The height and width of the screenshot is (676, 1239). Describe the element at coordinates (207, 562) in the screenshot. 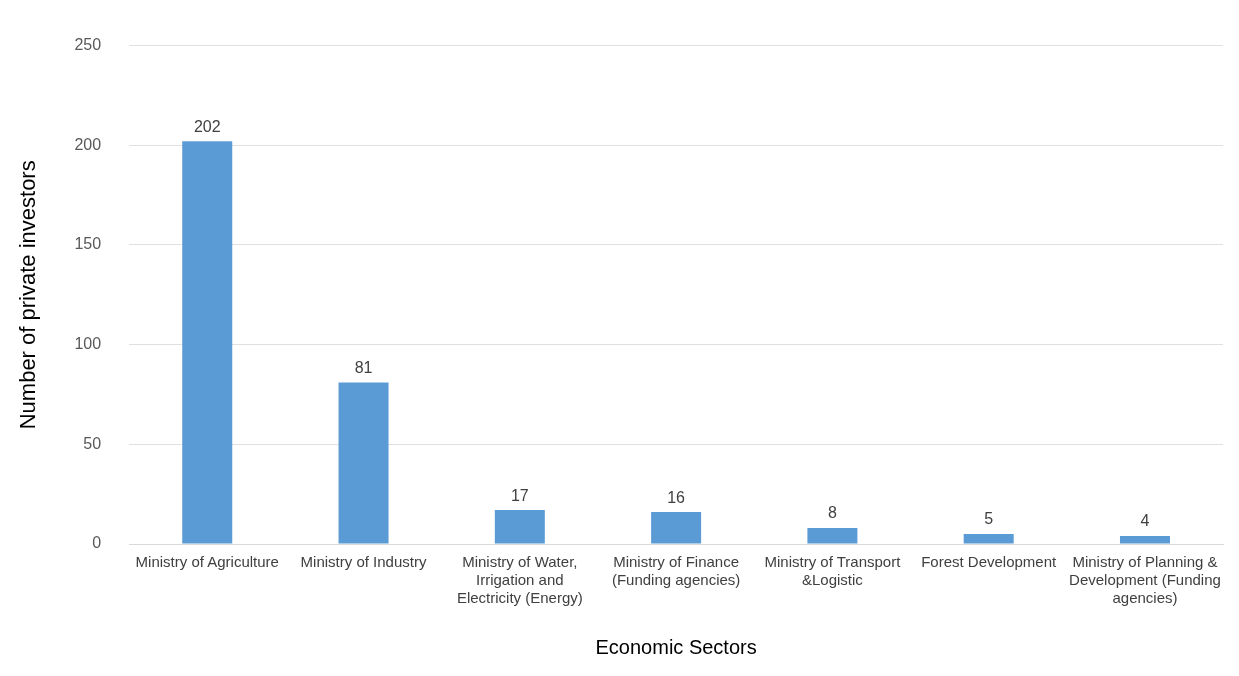

I see `x-tick-label: Ministry of Agriculture` at that location.